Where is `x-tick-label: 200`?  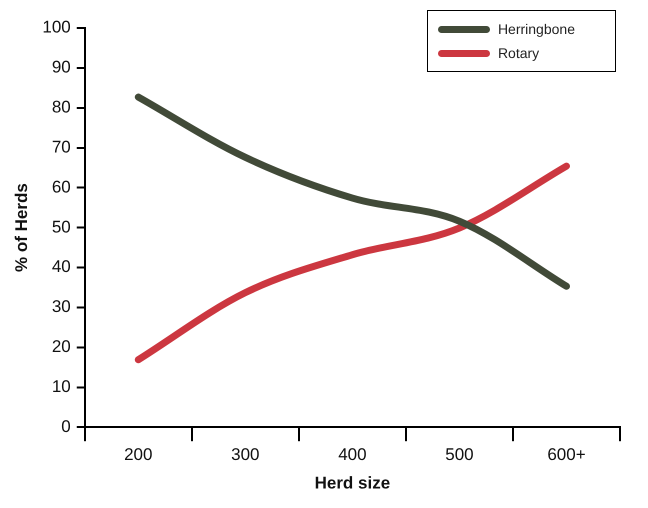 x-tick-label: 200 is located at coordinates (138, 454).